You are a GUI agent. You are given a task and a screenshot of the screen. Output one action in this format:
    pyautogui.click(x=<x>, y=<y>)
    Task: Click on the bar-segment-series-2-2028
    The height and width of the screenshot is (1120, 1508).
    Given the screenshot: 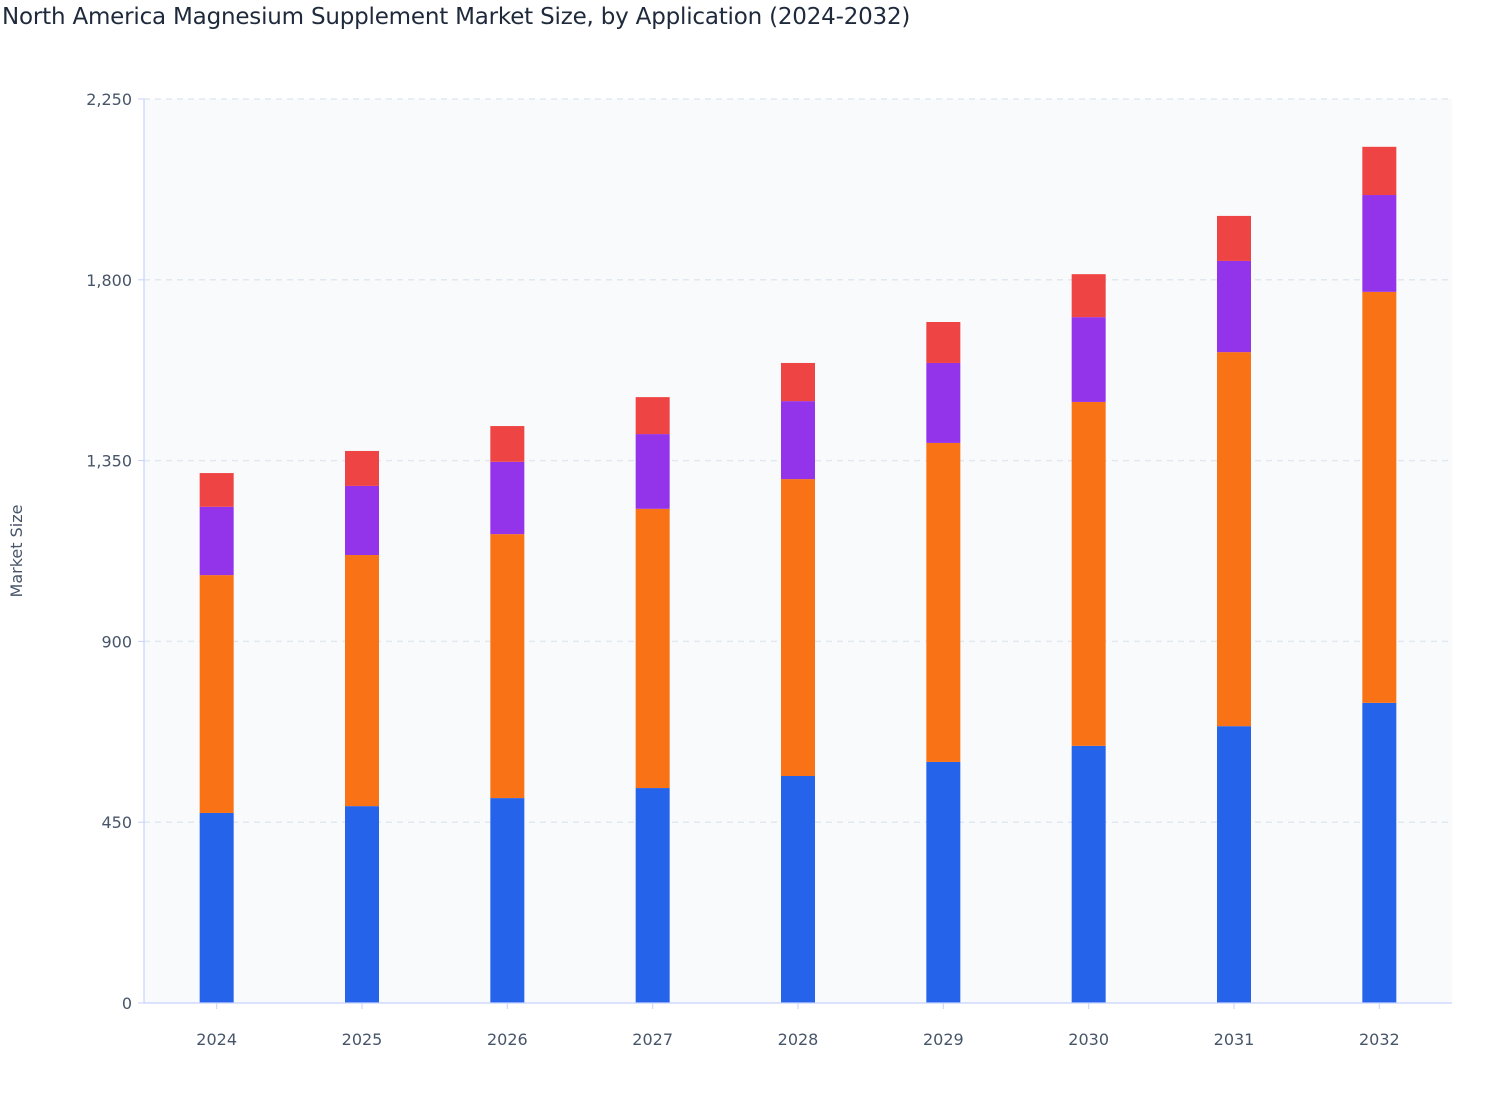 What is the action you would take?
    pyautogui.click(x=798, y=627)
    